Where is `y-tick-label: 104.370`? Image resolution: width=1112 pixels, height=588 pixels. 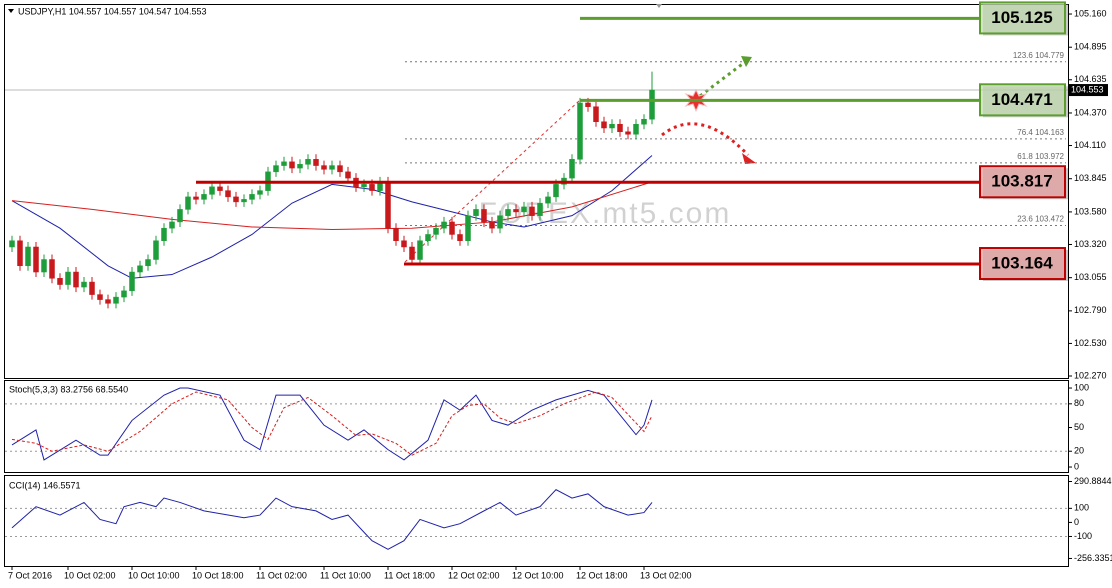 y-tick-label: 104.370 is located at coordinates (1090, 112).